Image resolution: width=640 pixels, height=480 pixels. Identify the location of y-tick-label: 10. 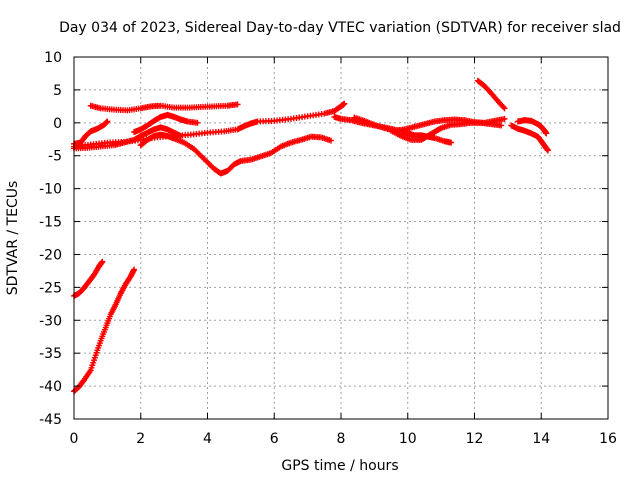
(53, 58).